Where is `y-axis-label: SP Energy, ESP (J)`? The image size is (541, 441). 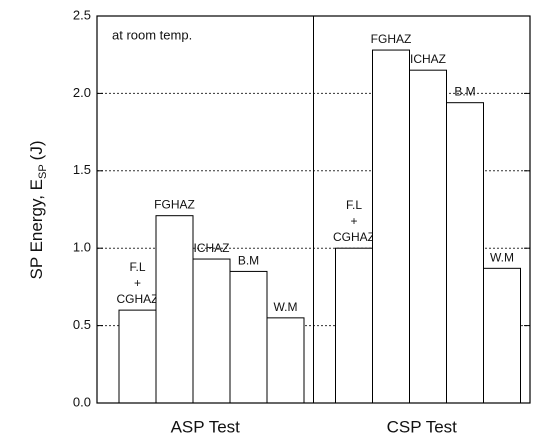
y-axis-label: SP Energy, ESP (J) is located at coordinates (37, 210).